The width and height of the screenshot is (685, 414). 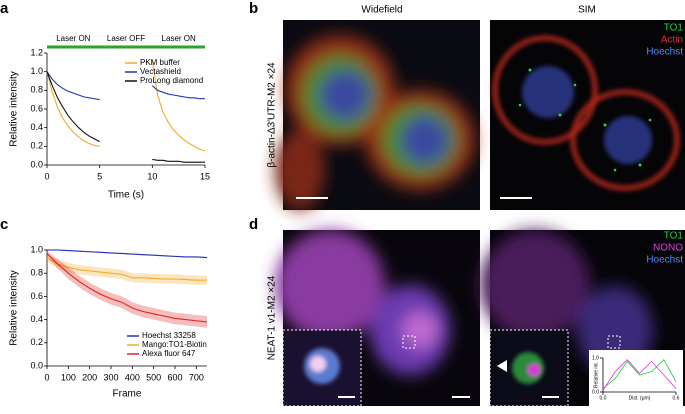 What do you see at coordinates (676, 398) in the screenshot?
I see `x-tick-label: 0.6` at bounding box center [676, 398].